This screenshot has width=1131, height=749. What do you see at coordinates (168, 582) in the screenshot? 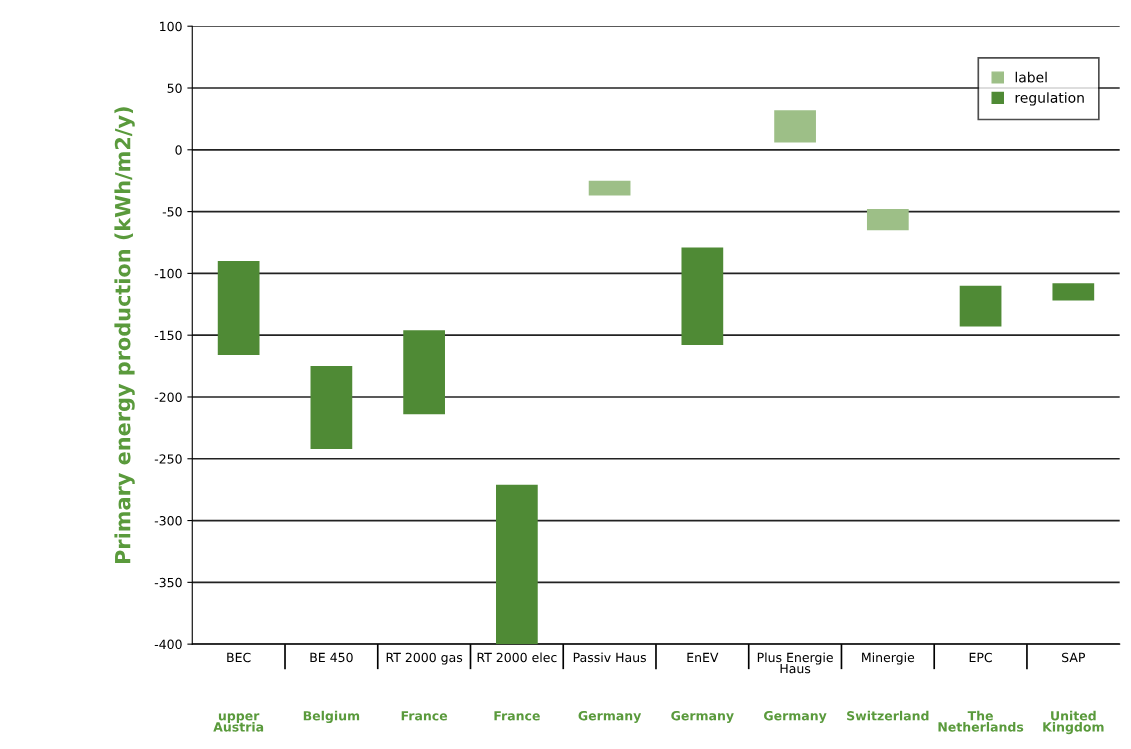
I see `y-tick-label: -350` at bounding box center [168, 582].